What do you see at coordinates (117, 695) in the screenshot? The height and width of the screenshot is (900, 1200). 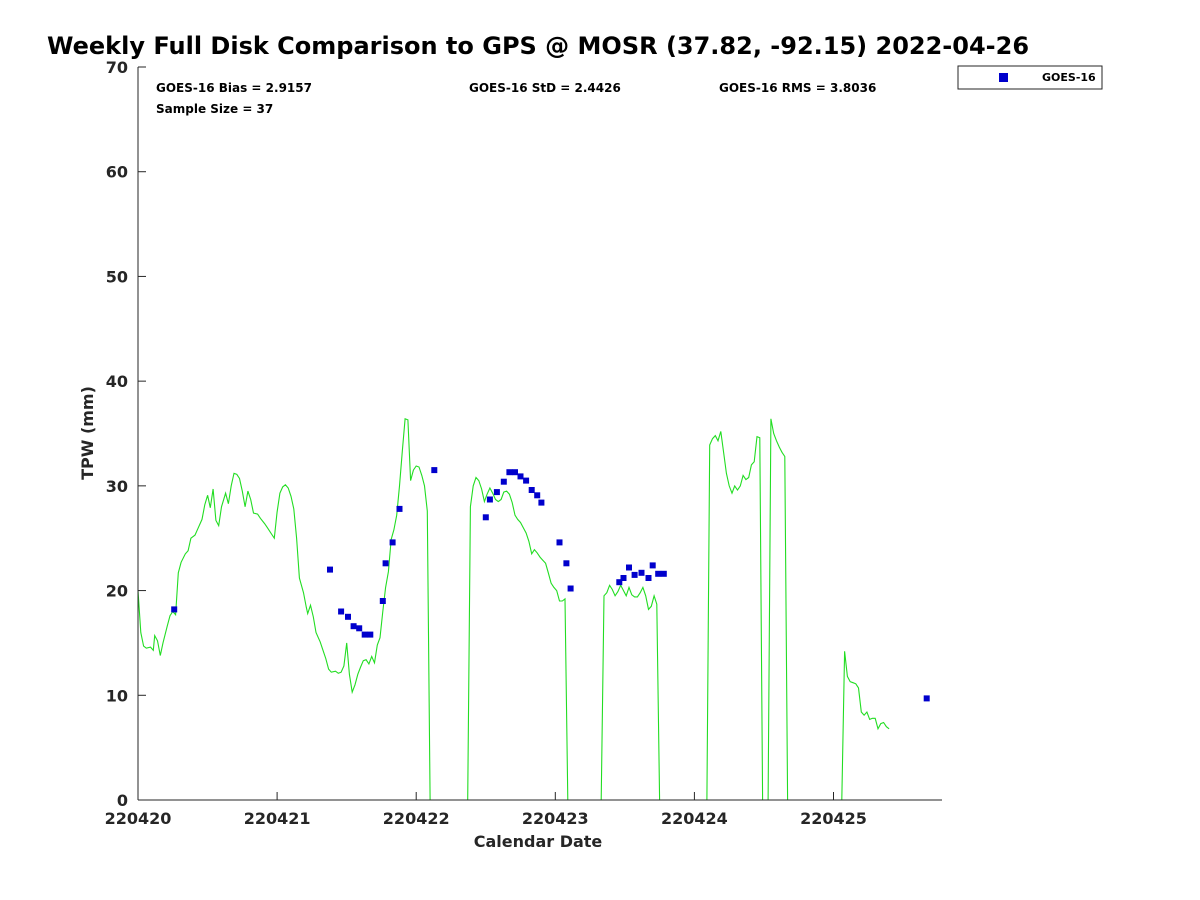 I see `y-tick-label: 10` at bounding box center [117, 695].